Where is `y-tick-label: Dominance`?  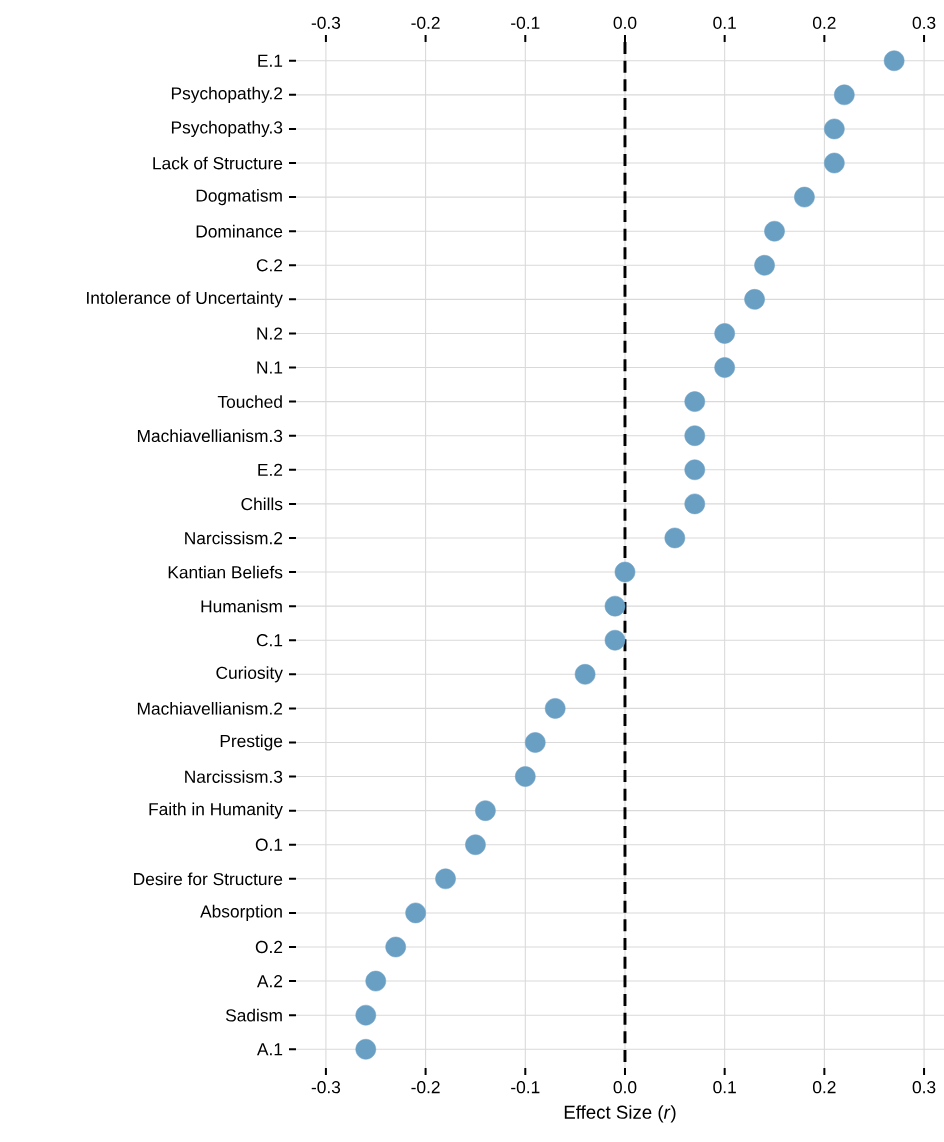
y-tick-label: Dominance is located at coordinates (239, 231).